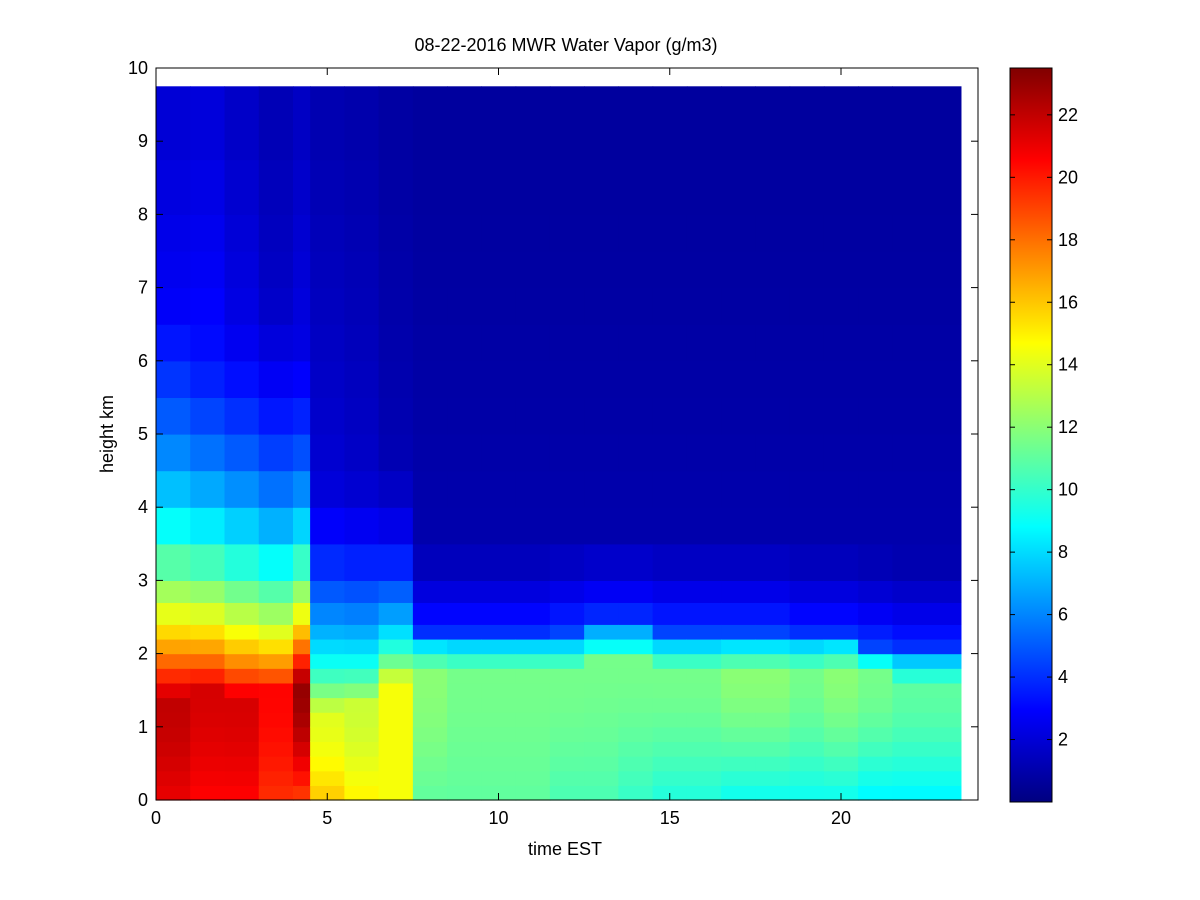 This screenshot has height=900, width=1200. Describe the element at coordinates (565, 45) in the screenshot. I see `chart-title: 08-22-2016 MWR Water Vapor (g/m3)` at that location.